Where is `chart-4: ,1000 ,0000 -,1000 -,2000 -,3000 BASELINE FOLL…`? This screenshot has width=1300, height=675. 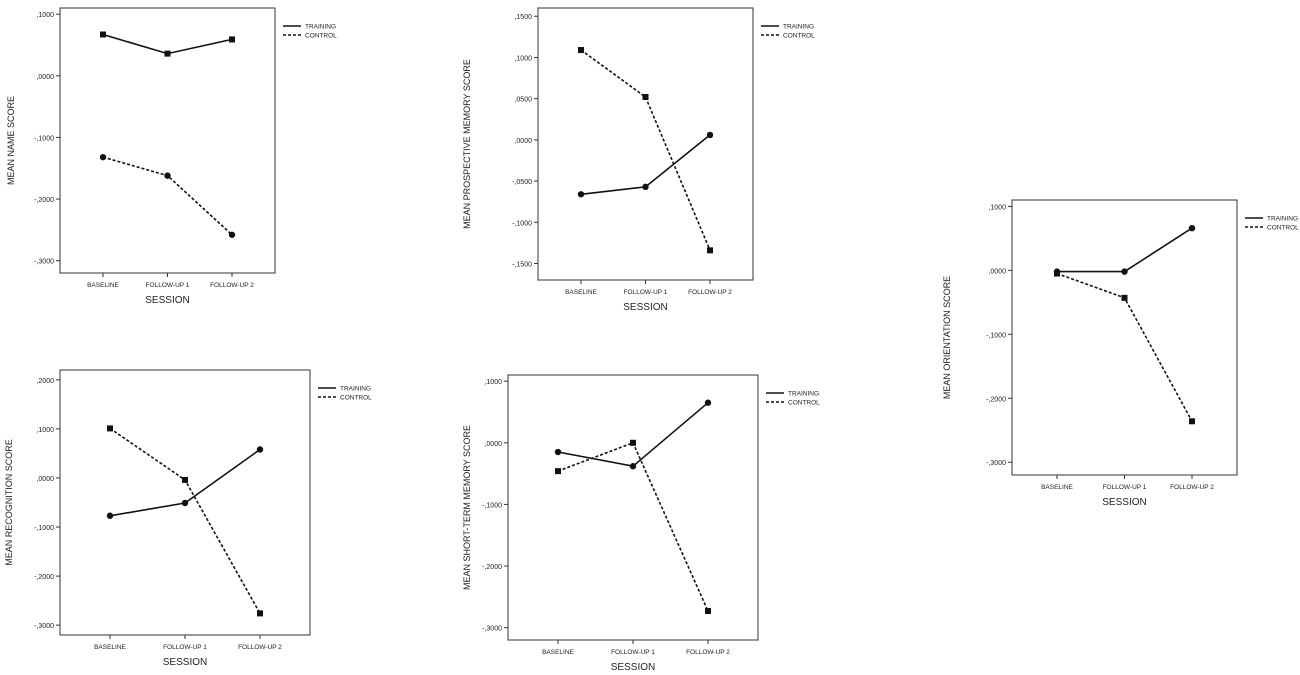
chart-4: ,1000 ,0000 -,1000 -,2000 -,3000 BASELINE FOLL… is located at coordinates (641, 523).